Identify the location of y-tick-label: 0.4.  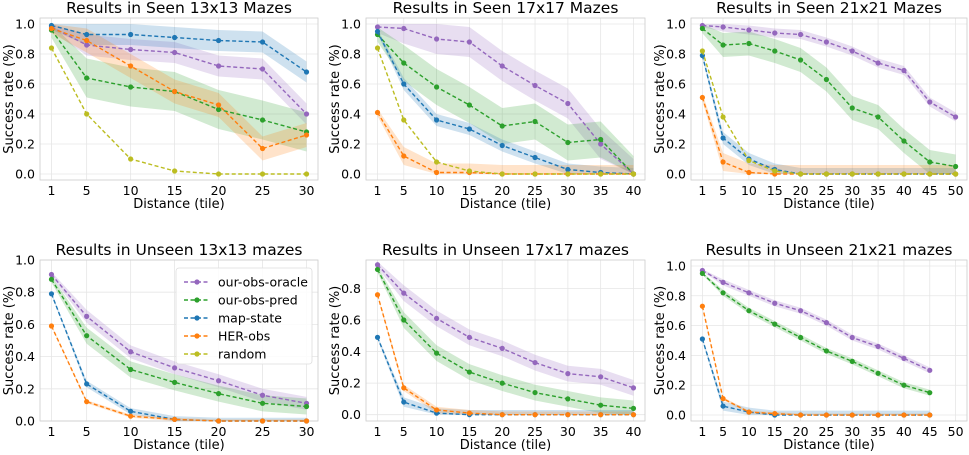
(351, 351).